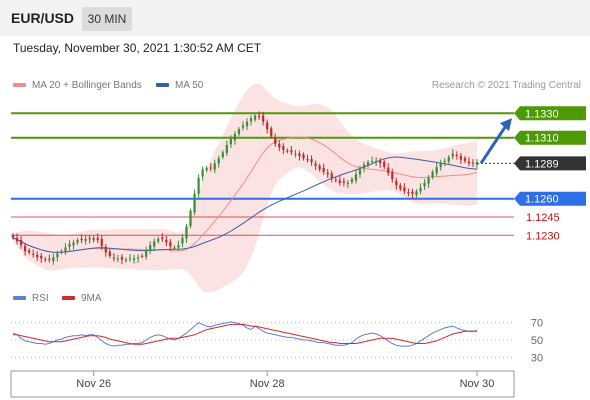  I want to click on rsi-tick-label: 70, so click(537, 324).